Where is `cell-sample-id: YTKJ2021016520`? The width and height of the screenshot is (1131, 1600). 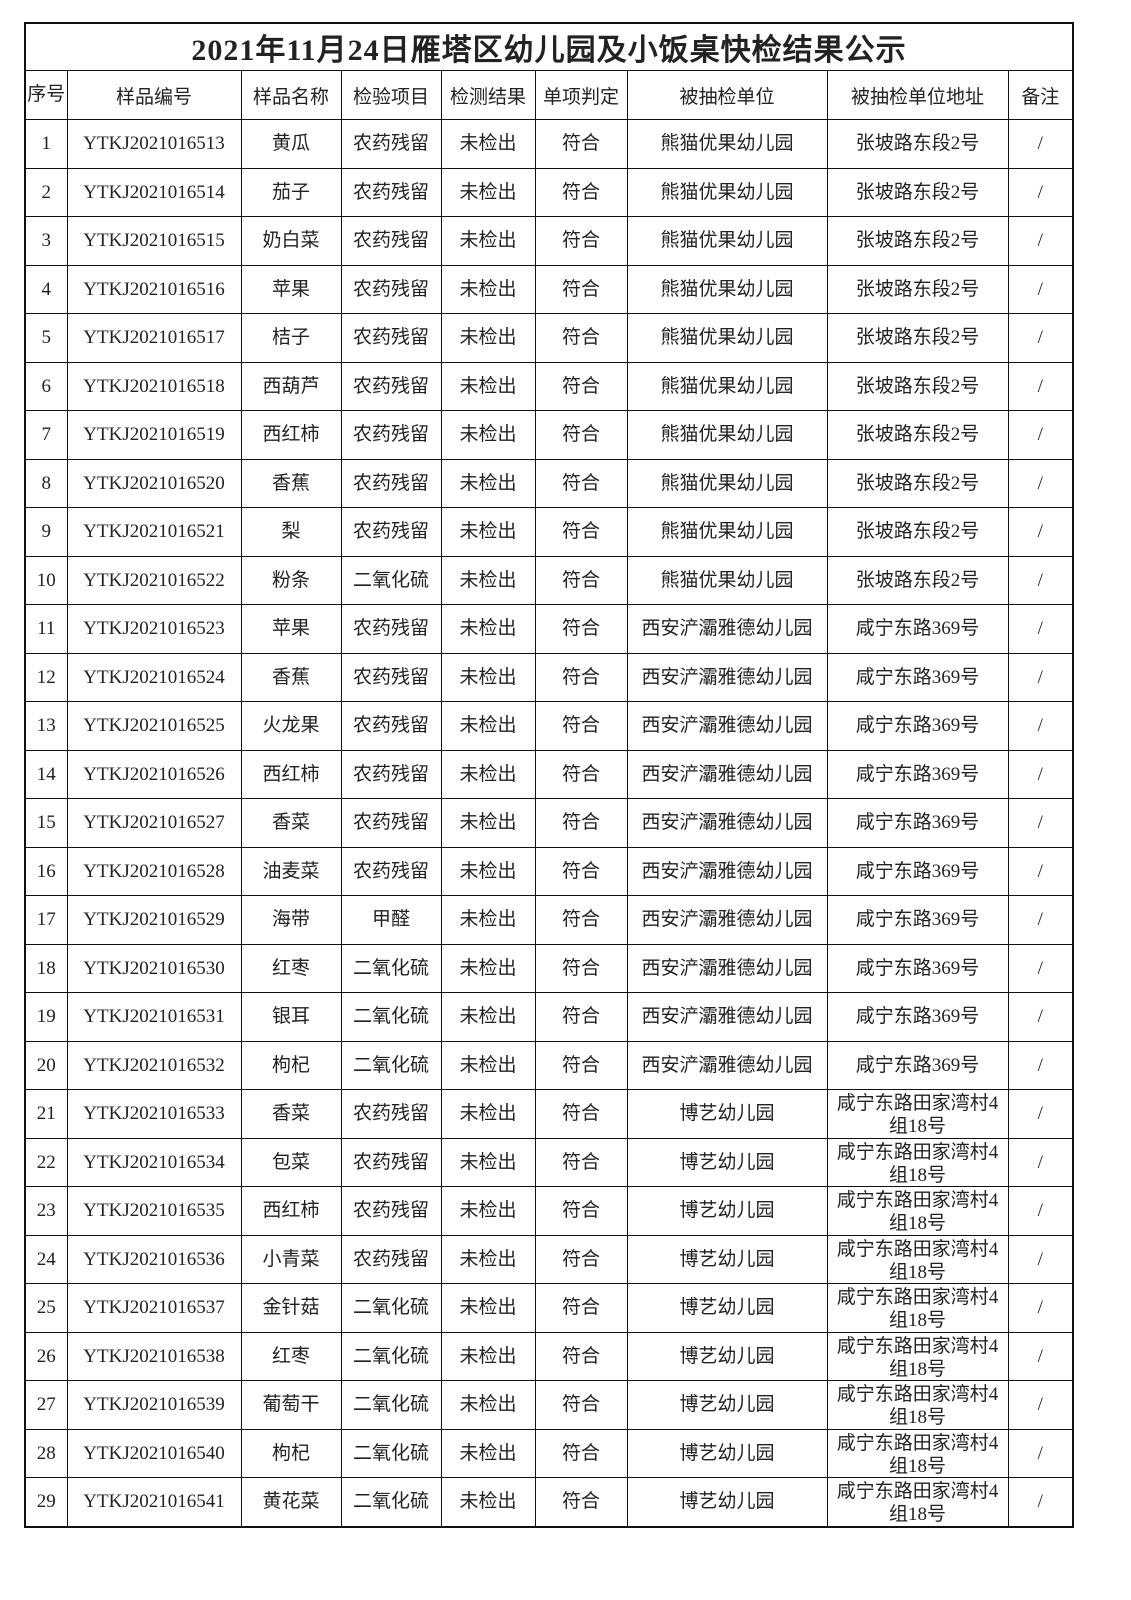
cell-sample-id: YTKJ2021016520 is located at coordinates (154, 483).